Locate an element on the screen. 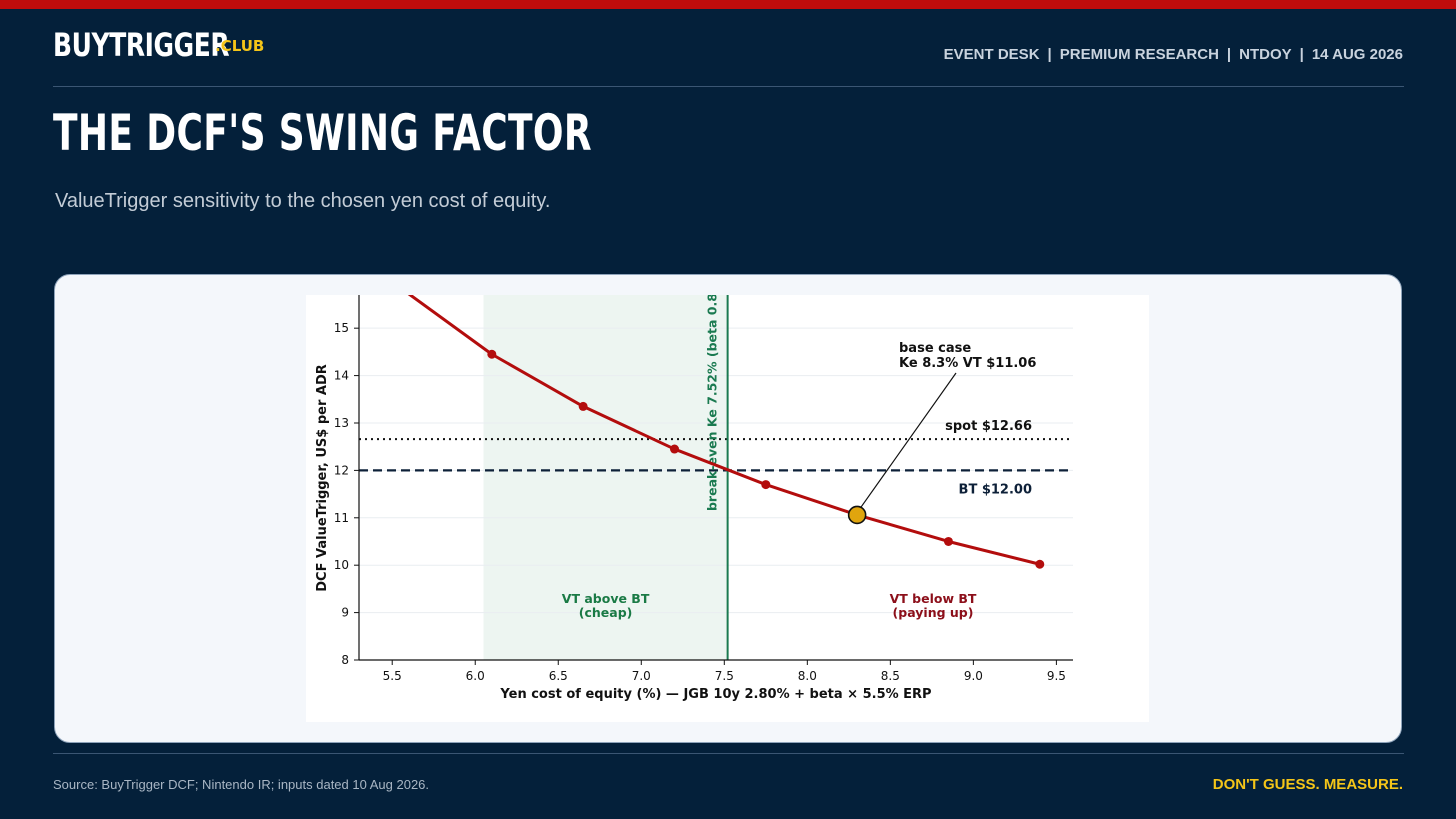 Image resolution: width=1456 pixels, height=819 pixels. header-divider is located at coordinates (728, 86).